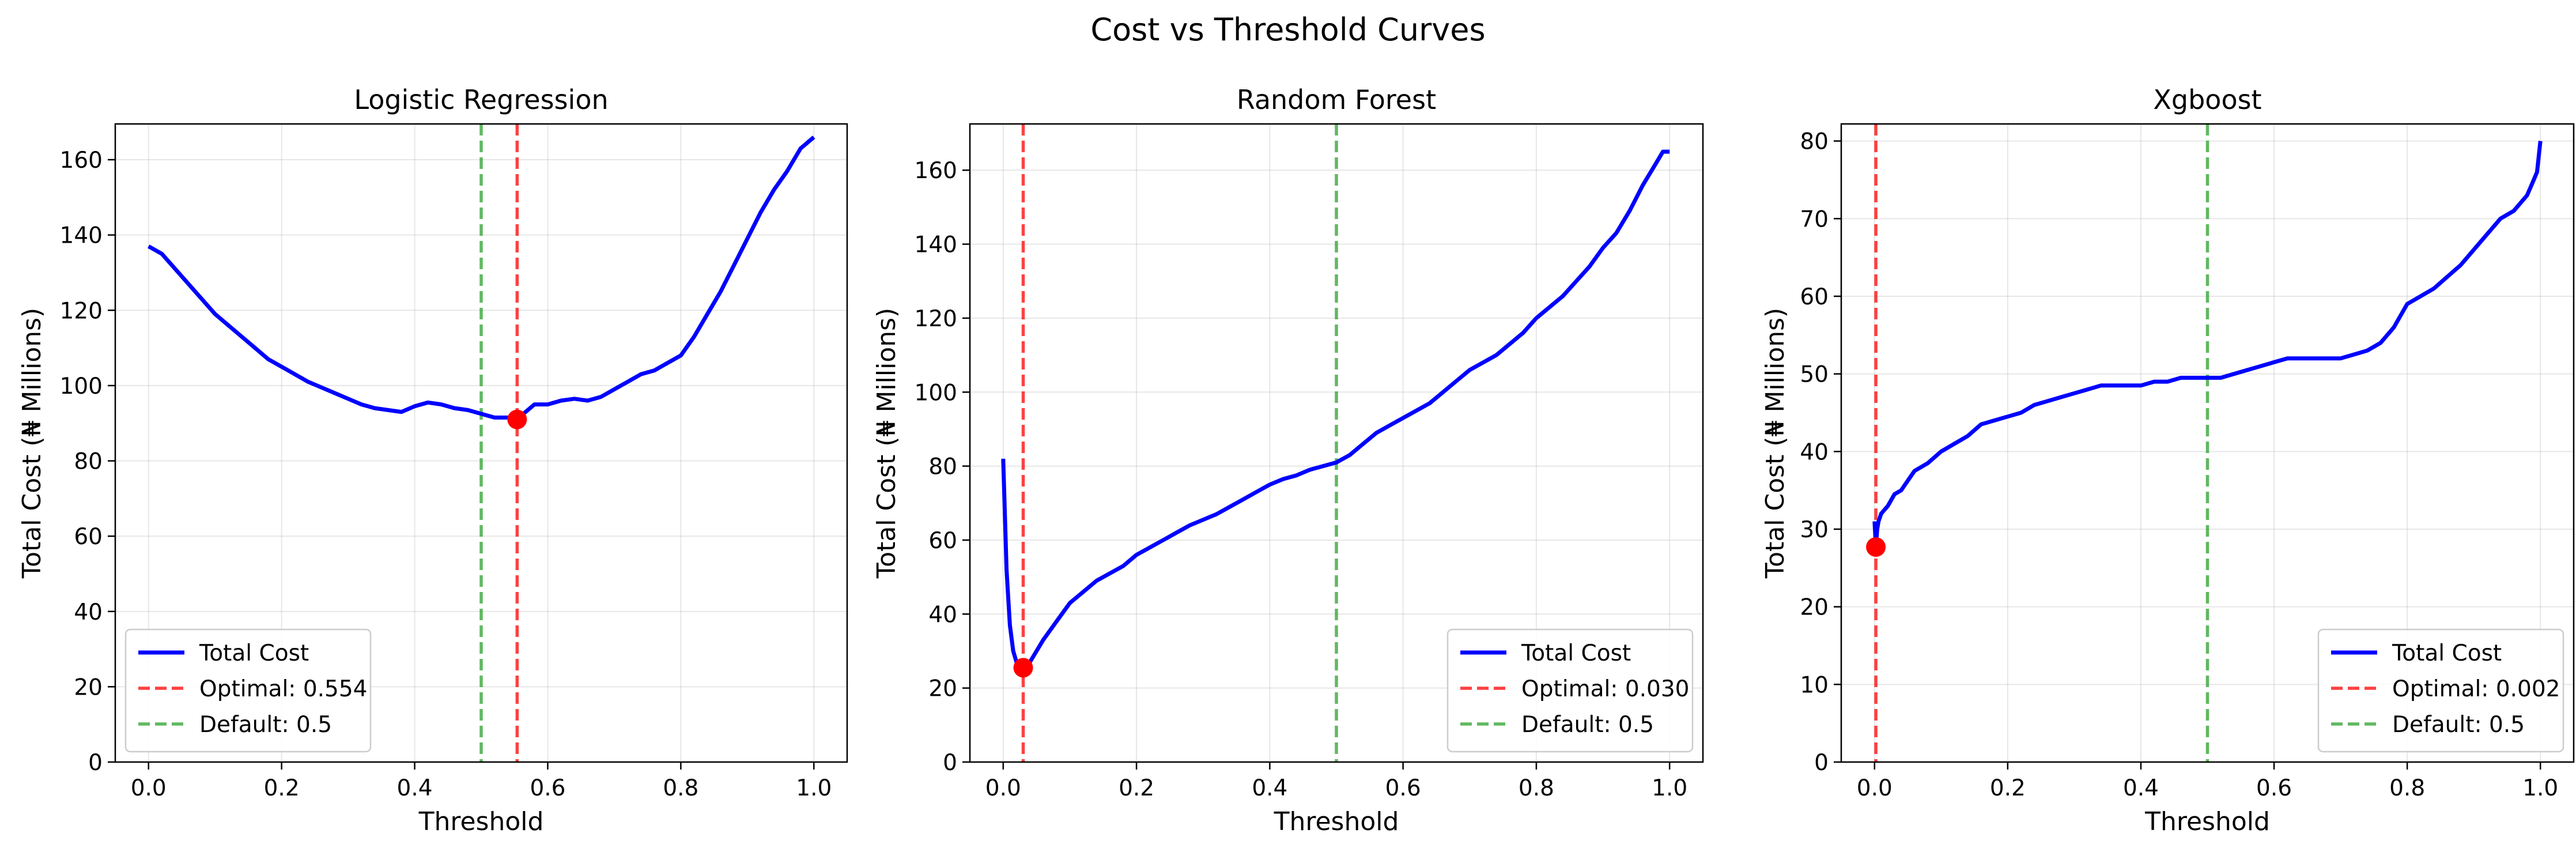 This screenshot has height=856, width=2576. I want to click on legend: Total Cost Optimal: 0.554 Default: 0.5, so click(248, 690).